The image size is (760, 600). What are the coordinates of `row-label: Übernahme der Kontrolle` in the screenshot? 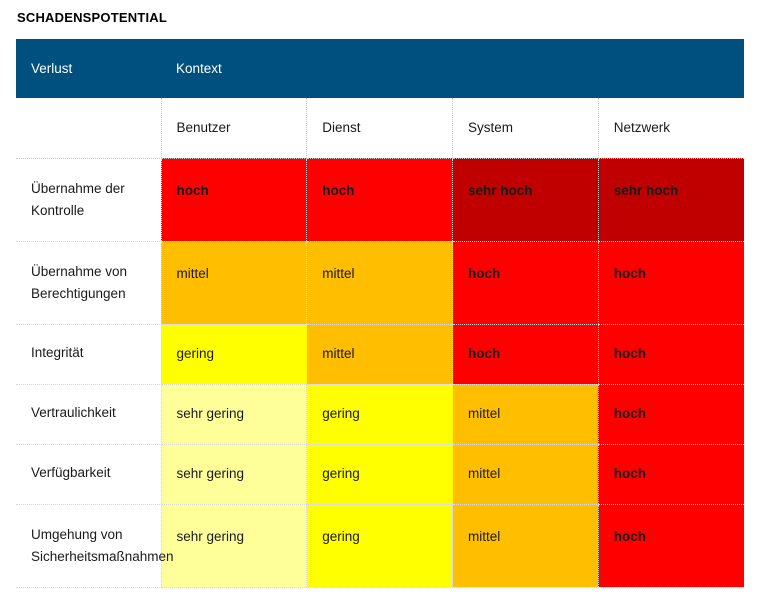 It's located at (88, 200).